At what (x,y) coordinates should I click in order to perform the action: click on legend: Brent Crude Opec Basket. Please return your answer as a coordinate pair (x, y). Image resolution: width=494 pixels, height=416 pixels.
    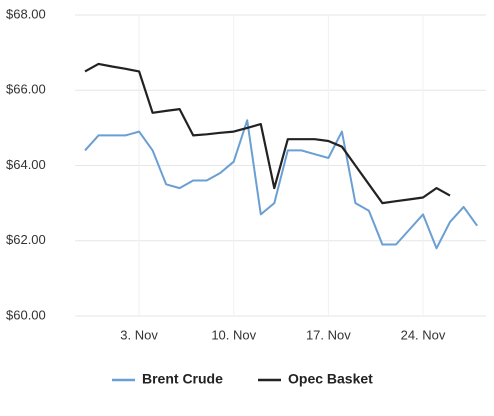
    Looking at the image, I should click on (242, 379).